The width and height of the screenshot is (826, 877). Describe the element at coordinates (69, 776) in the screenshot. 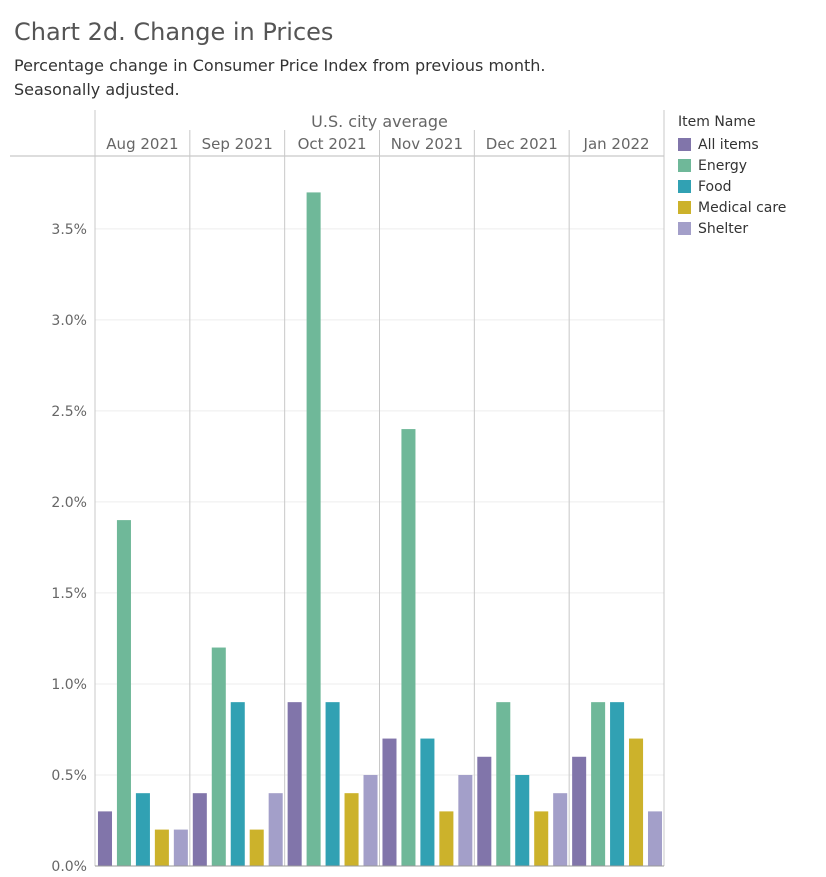

I see `y-tick-label: 0.5%` at that location.